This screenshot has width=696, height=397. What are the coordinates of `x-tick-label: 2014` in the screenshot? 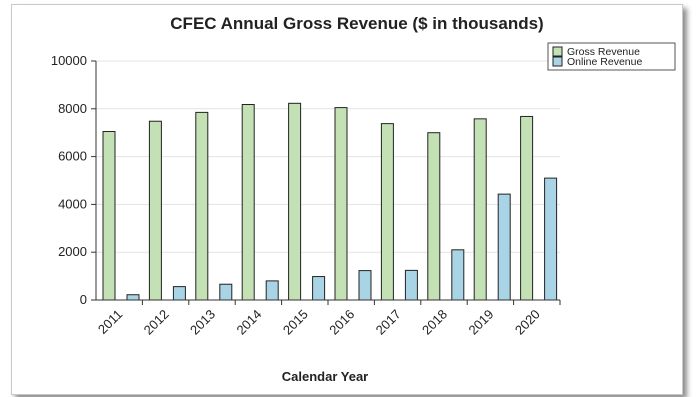 It's located at (248, 322).